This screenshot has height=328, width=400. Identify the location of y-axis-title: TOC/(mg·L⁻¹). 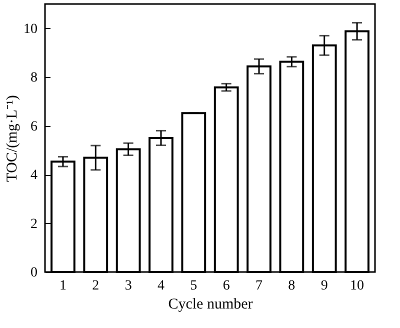
(12, 138).